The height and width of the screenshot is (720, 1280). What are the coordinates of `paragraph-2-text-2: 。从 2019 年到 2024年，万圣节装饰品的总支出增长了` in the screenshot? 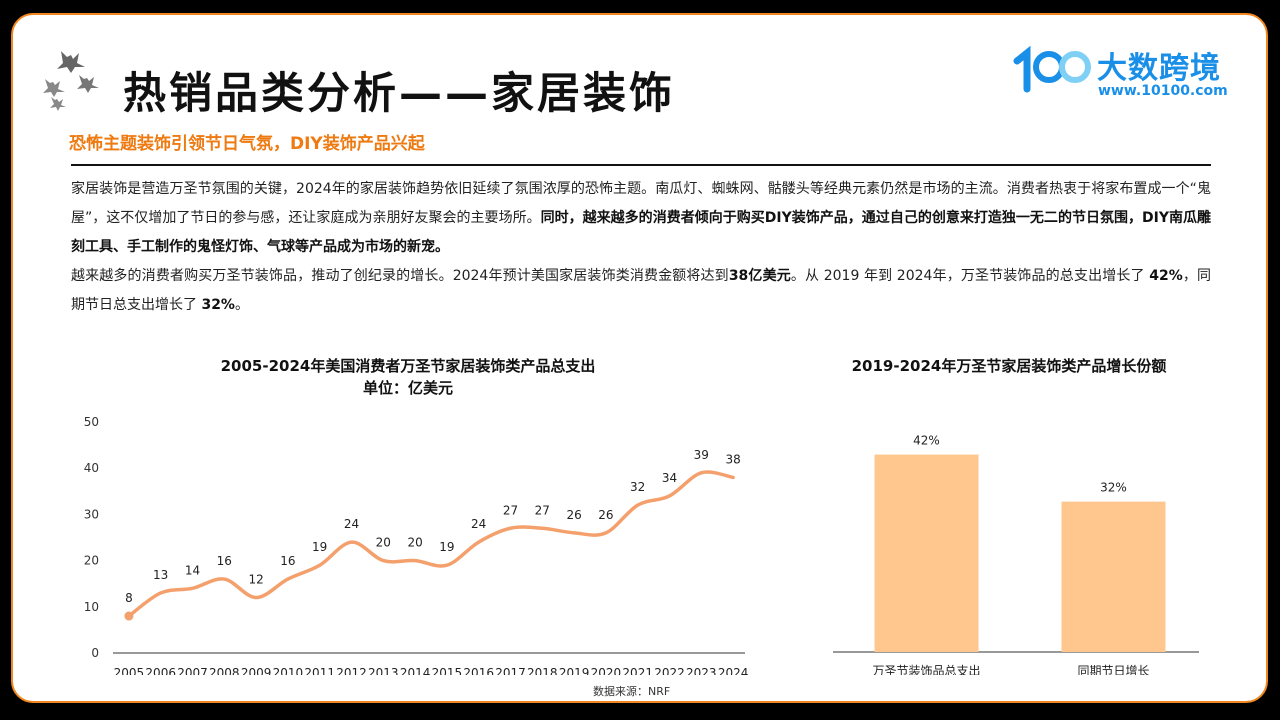 It's located at (970, 276).